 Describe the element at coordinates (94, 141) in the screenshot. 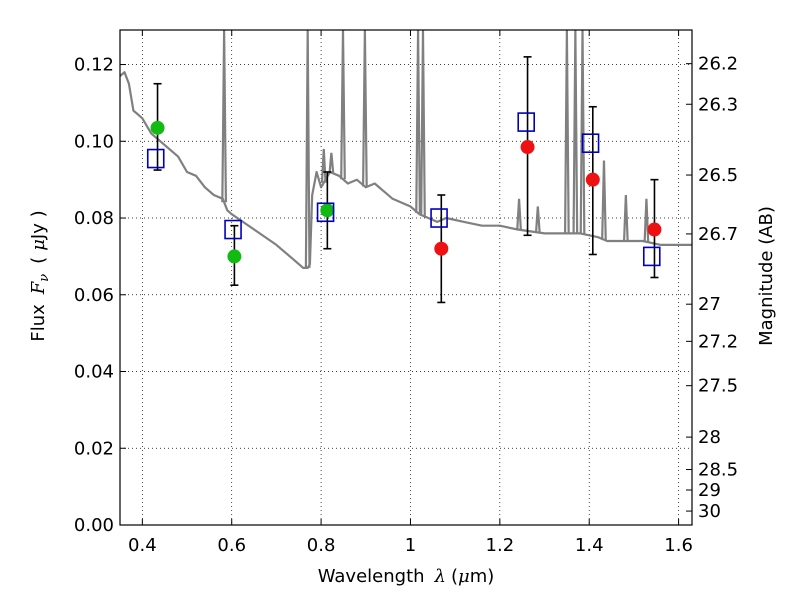

I see `y-tick-label: 0.10` at that location.